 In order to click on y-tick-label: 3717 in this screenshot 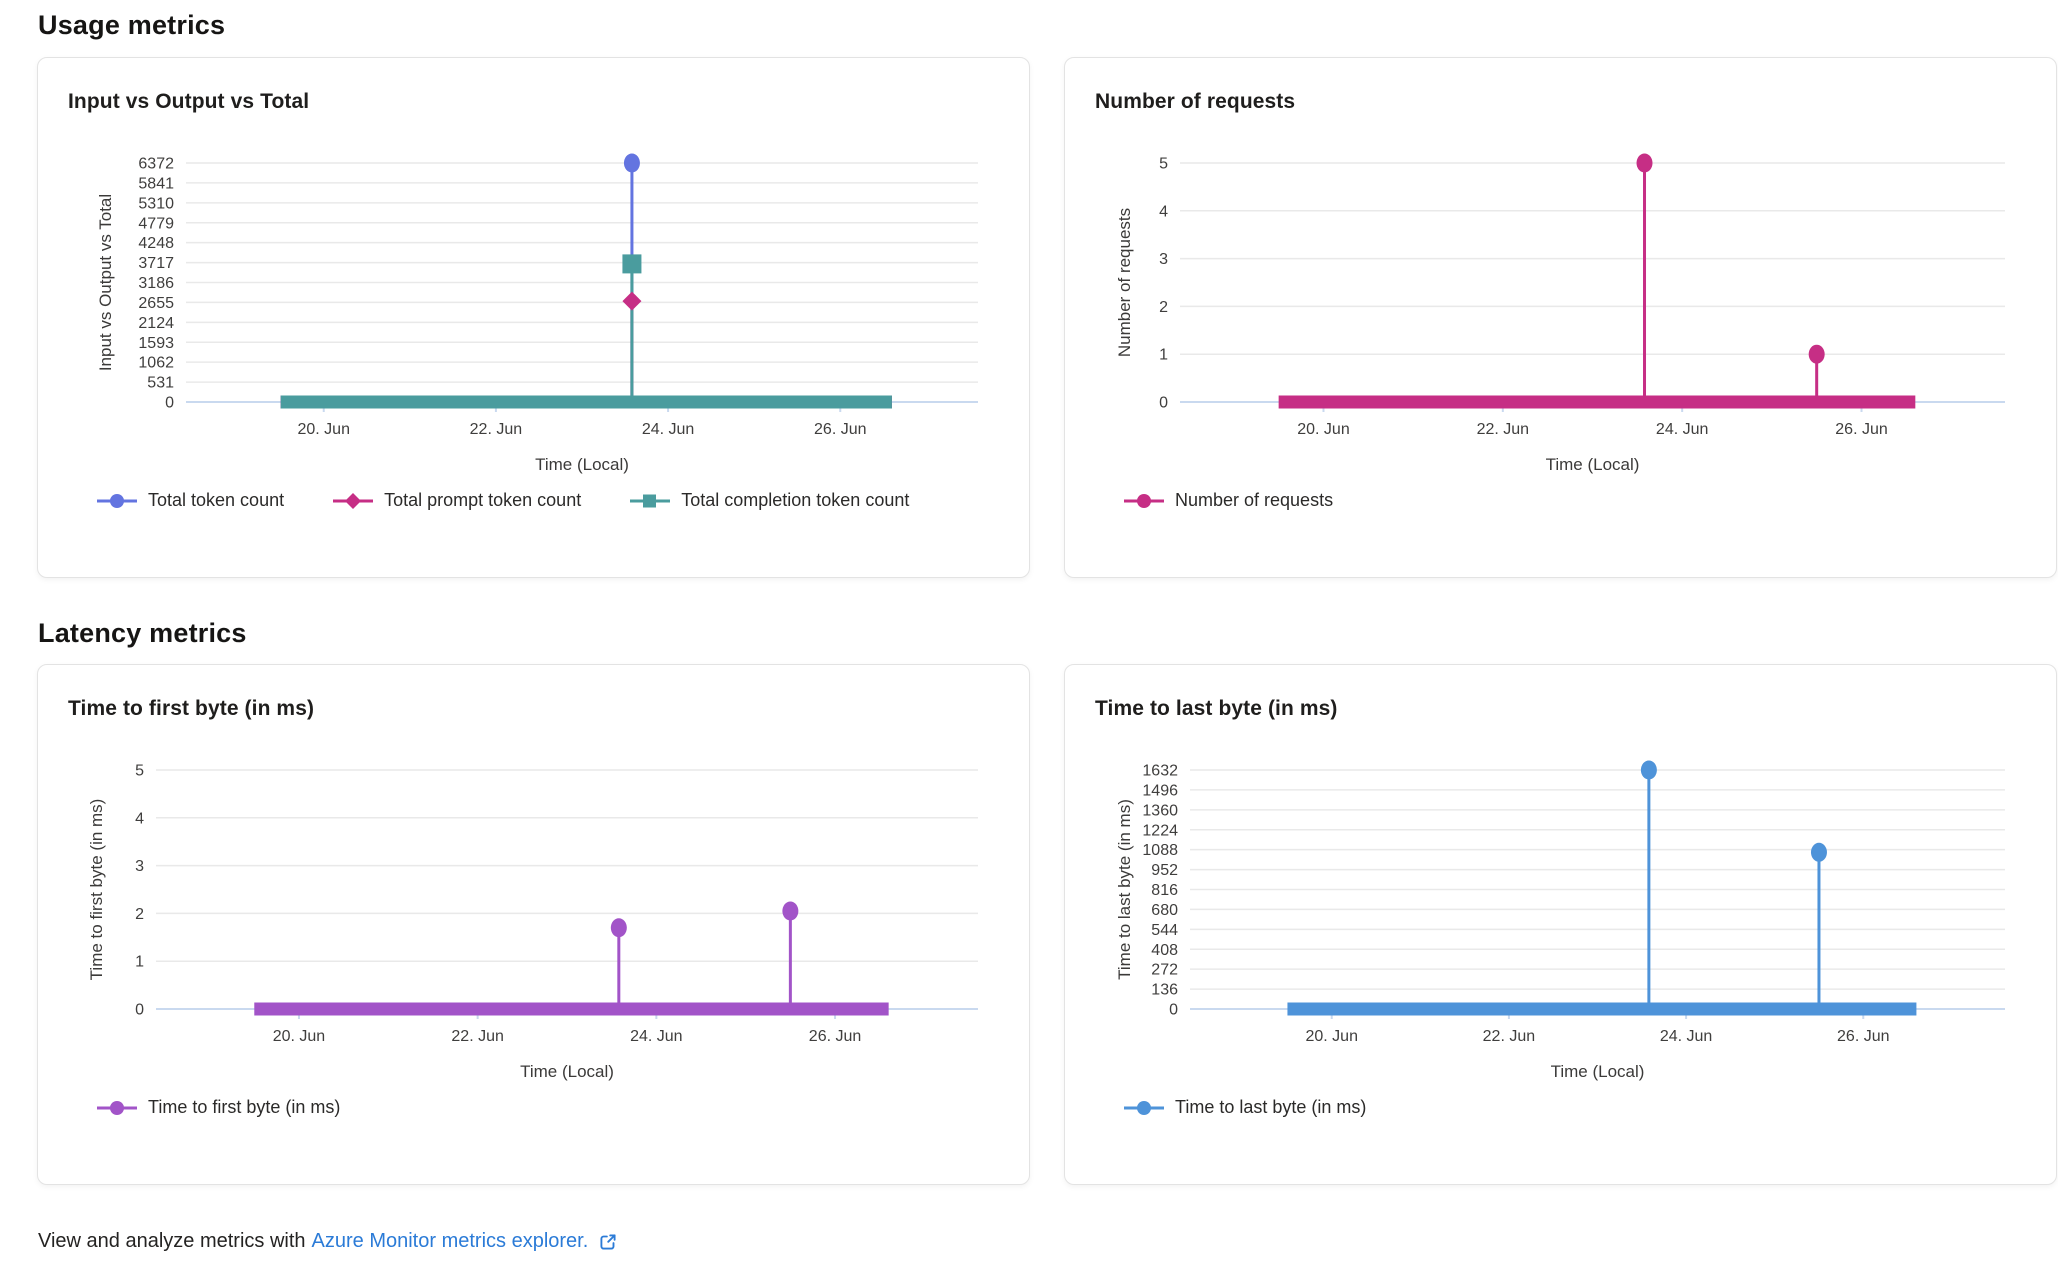, I will do `click(156, 263)`.